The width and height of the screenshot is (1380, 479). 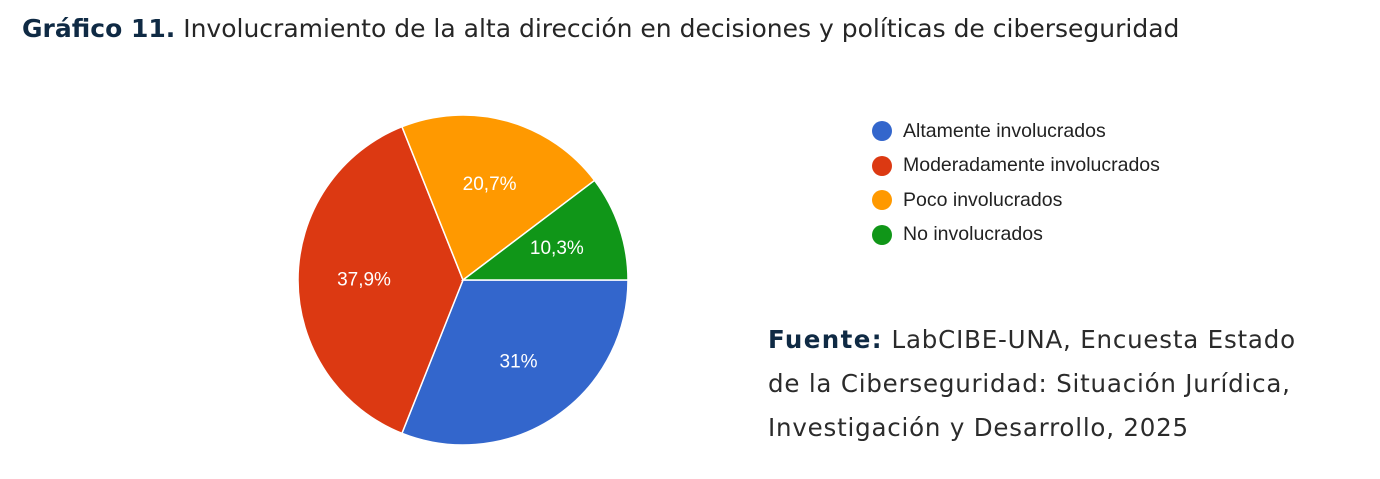 I want to click on pie-value-labels: 31% 37,9% 20,7% 10,3%, so click(x=460, y=273).